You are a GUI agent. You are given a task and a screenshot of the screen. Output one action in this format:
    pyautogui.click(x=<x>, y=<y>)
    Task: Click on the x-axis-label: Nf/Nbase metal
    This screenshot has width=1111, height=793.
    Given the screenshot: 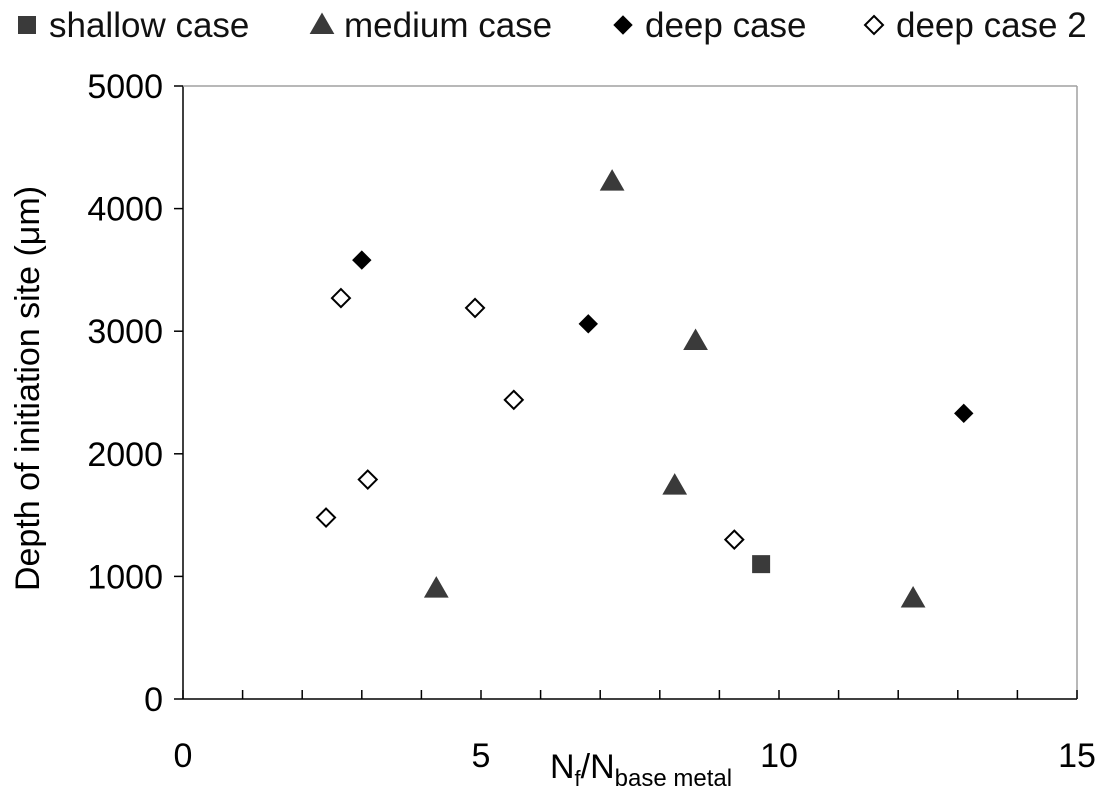 What is the action you would take?
    pyautogui.click(x=641, y=770)
    